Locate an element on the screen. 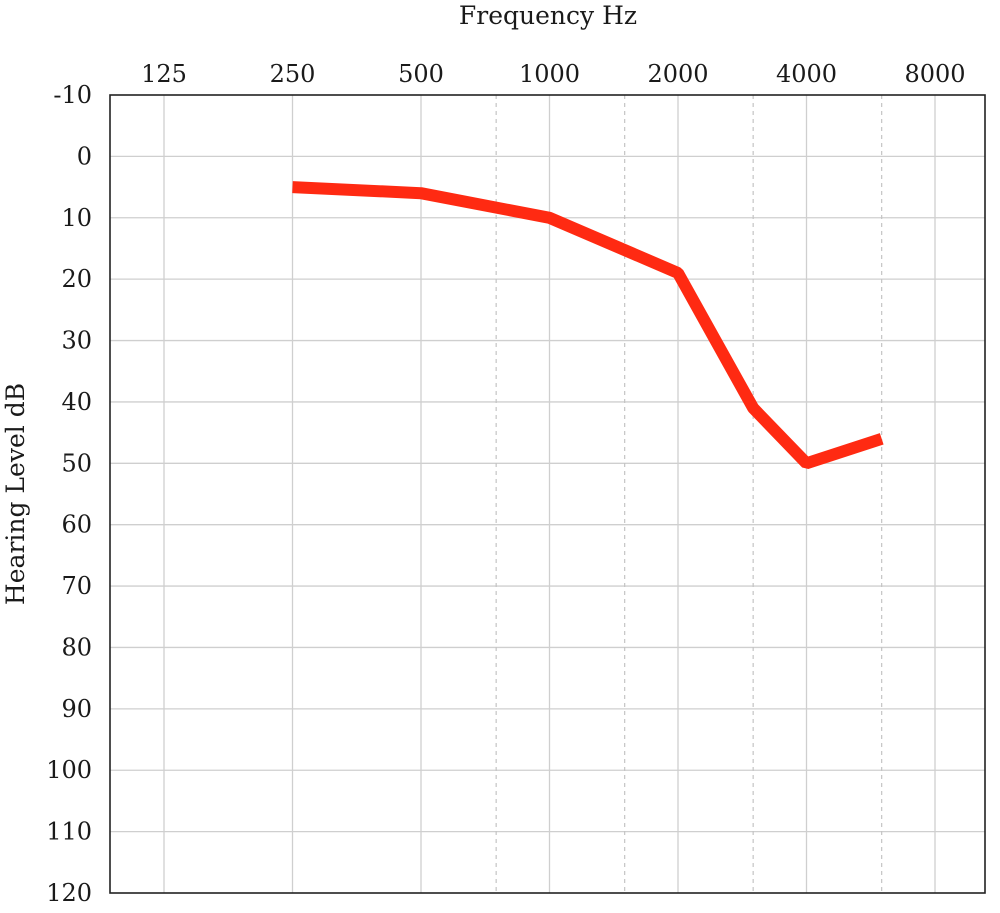  y-tick-label: 100 is located at coordinates (69, 770).